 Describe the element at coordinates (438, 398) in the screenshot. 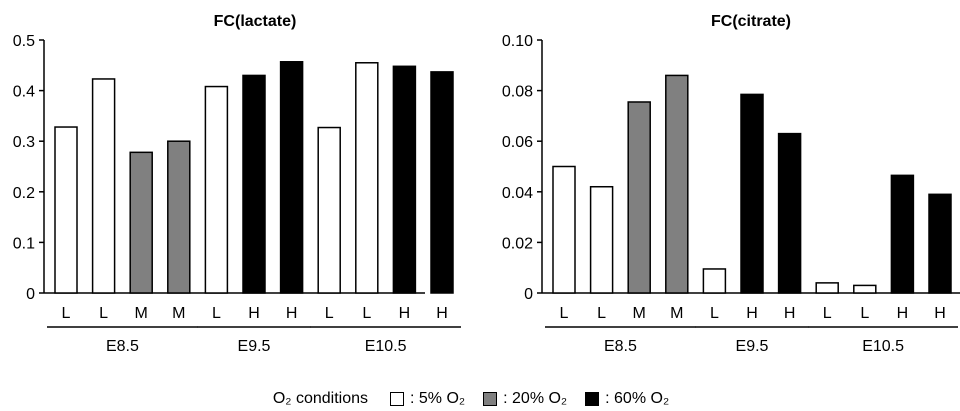

I see `legend-item-label: : 5% O₂` at that location.